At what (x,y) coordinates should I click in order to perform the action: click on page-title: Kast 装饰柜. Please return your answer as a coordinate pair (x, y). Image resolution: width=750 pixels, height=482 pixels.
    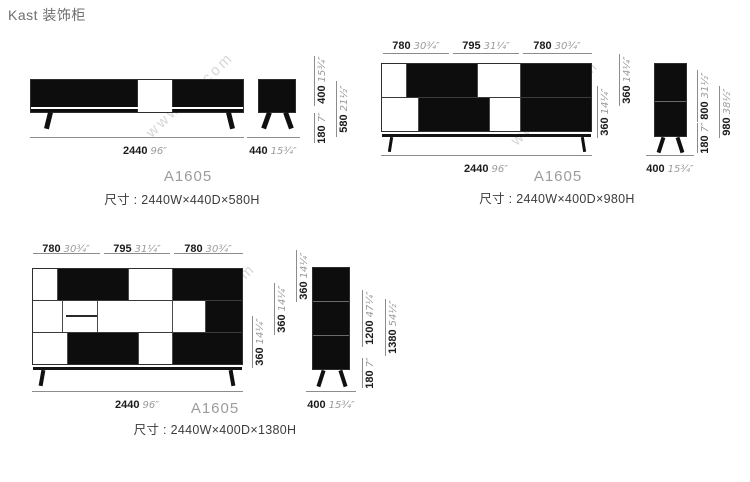
    Looking at the image, I should click on (47, 15).